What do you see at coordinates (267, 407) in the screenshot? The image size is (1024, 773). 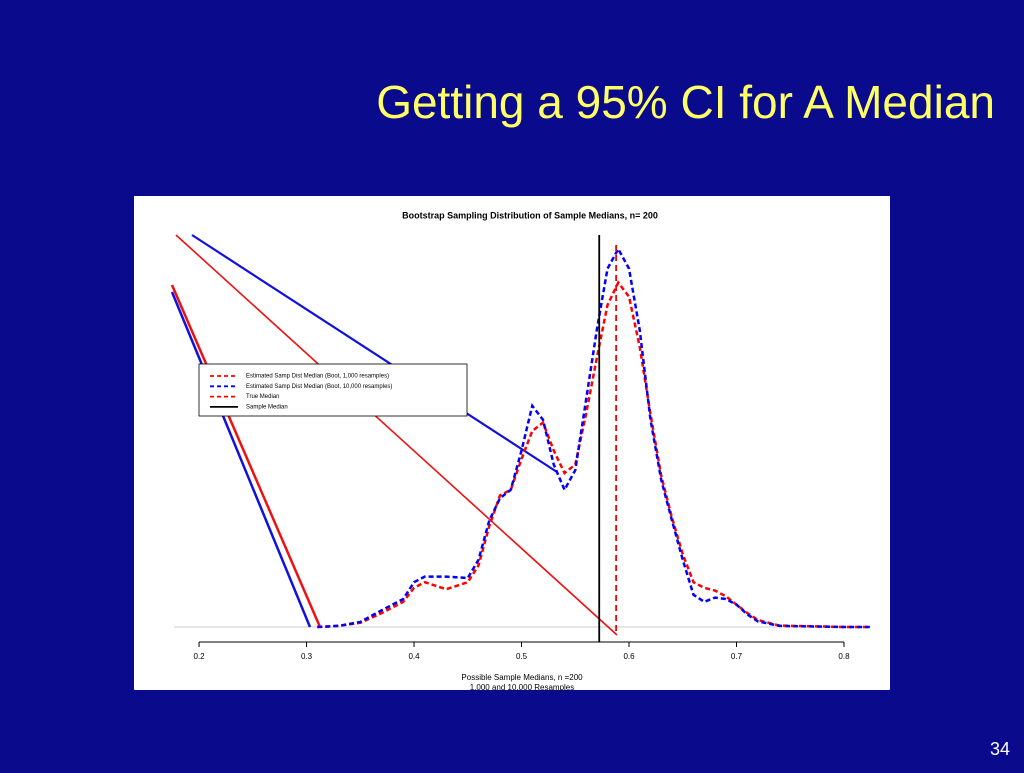 I see `legend-label: Sample Median` at bounding box center [267, 407].